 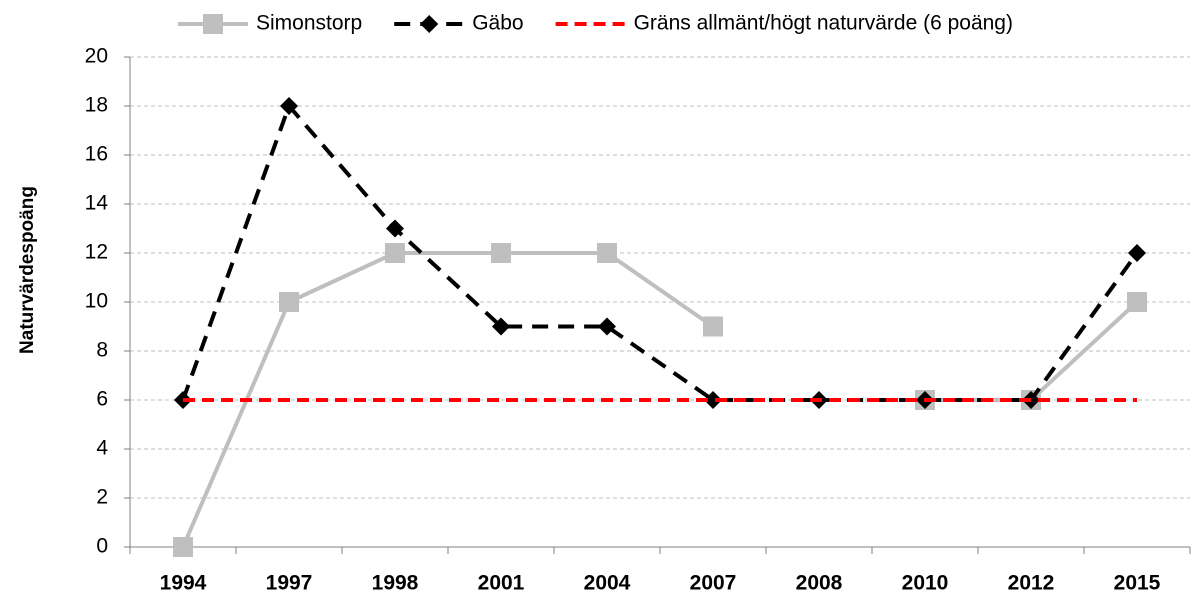 I want to click on y-tick-label: 0, so click(x=102, y=546).